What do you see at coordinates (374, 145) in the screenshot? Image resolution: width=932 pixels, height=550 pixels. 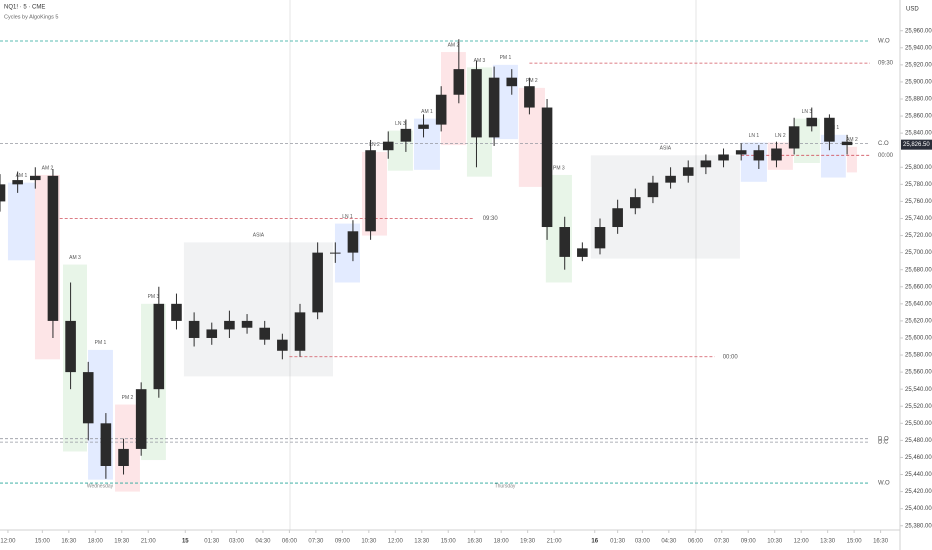 I see `session-label: LN 2` at bounding box center [374, 145].